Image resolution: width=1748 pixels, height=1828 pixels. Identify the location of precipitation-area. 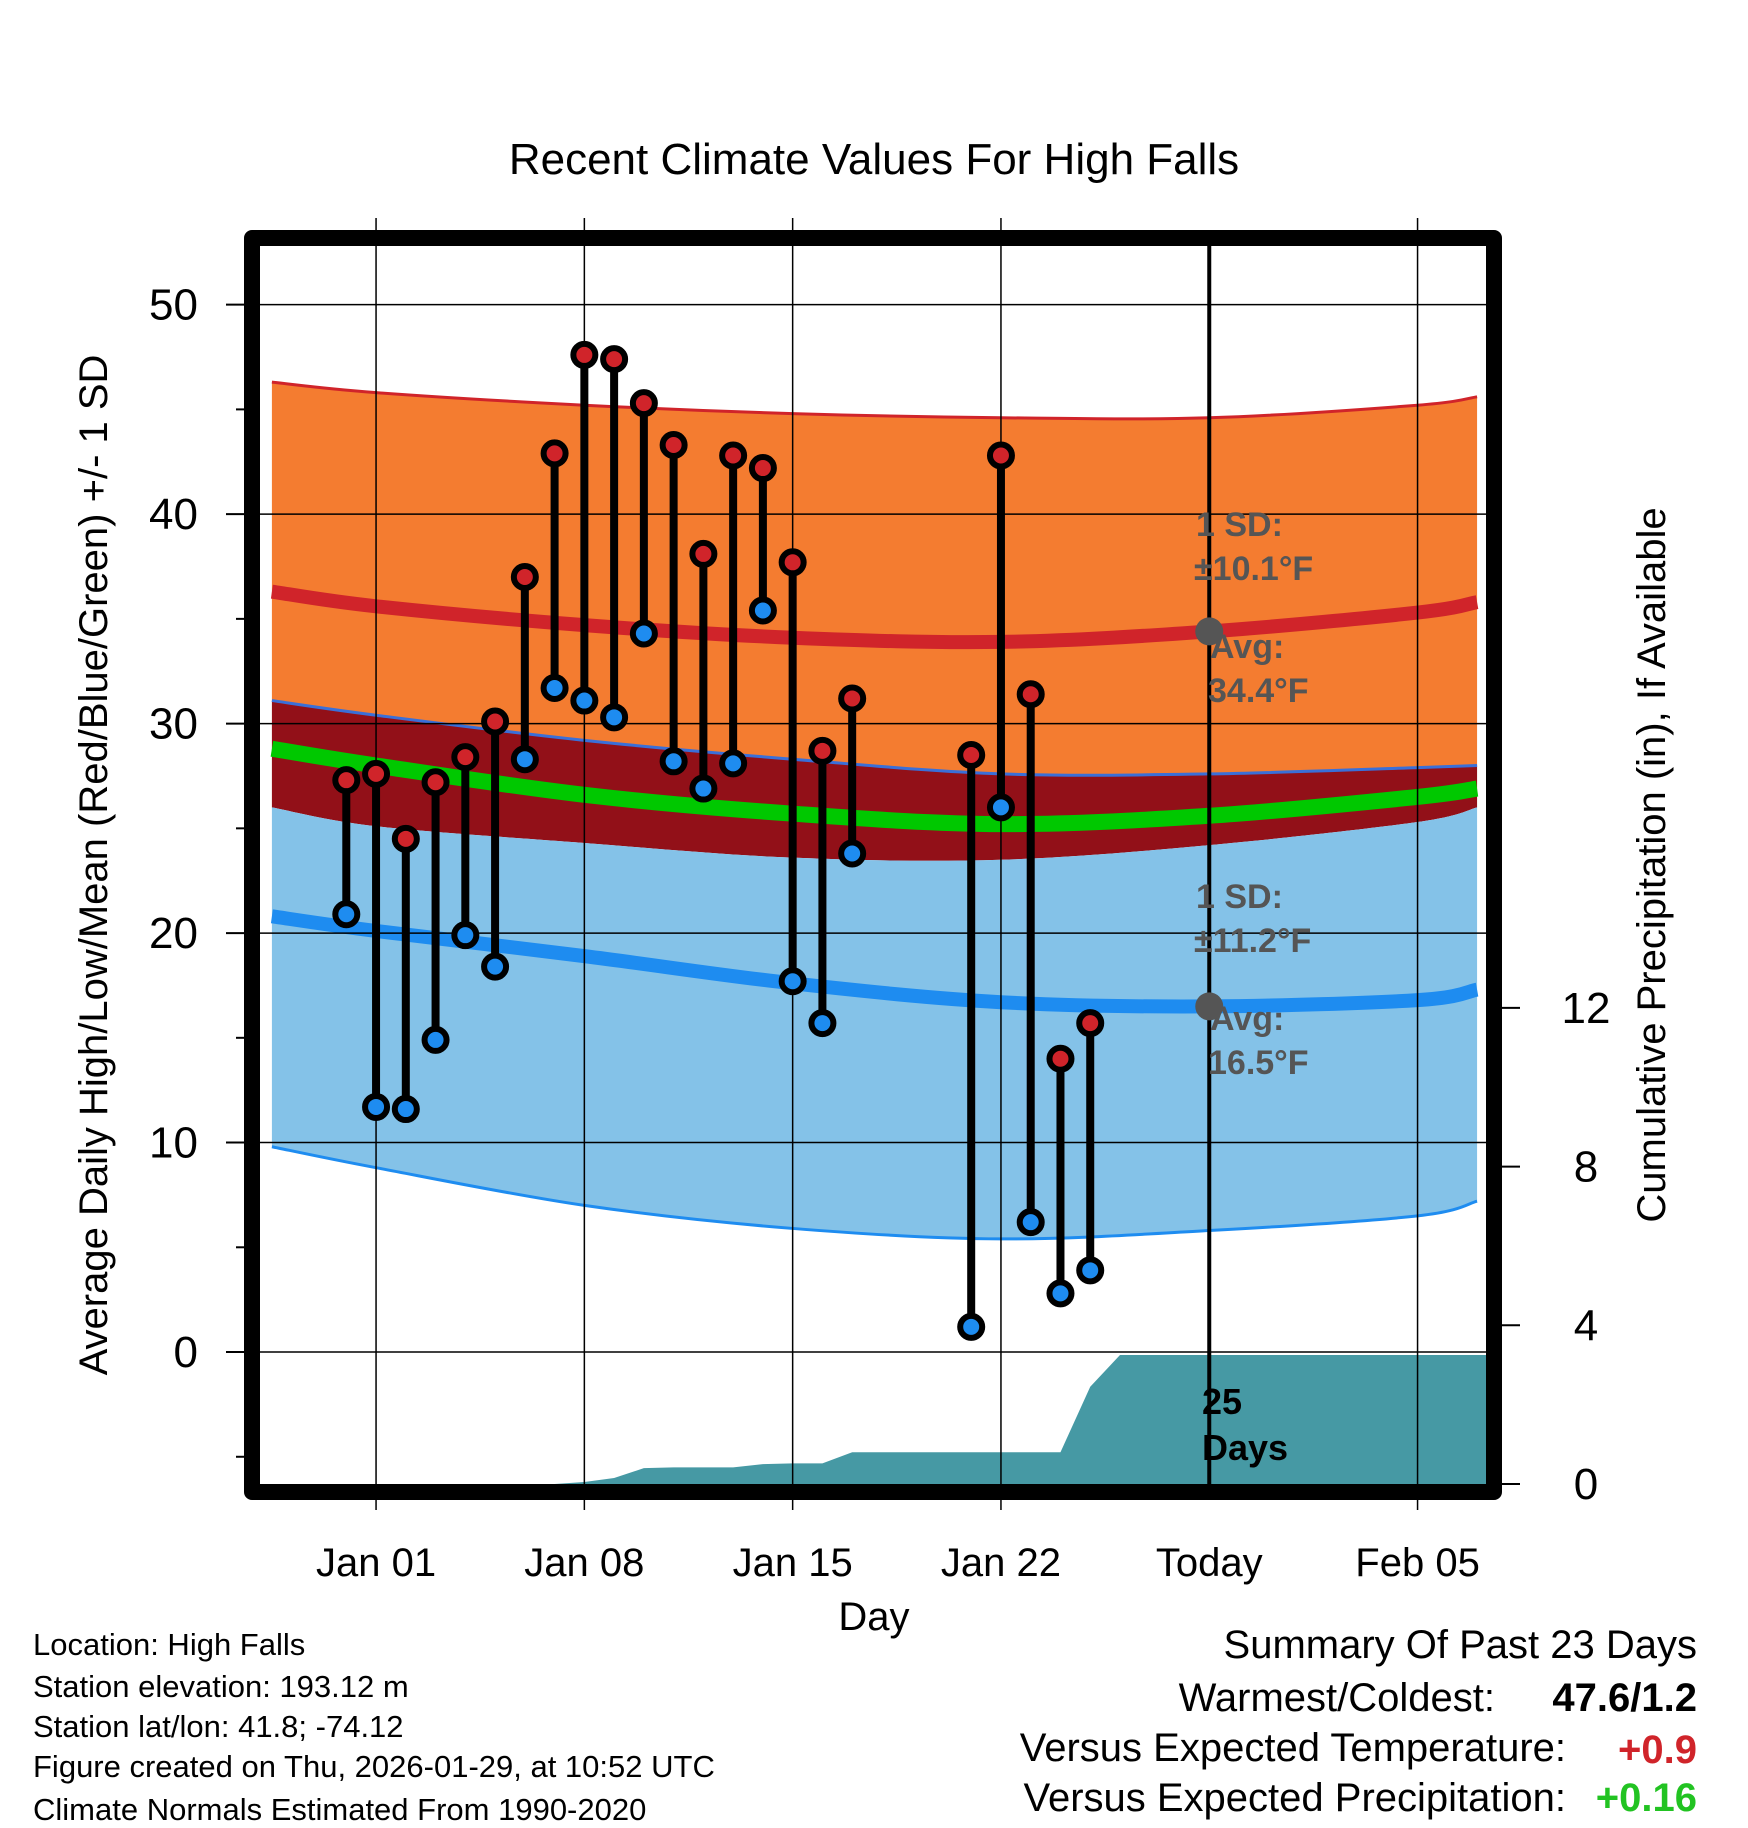
(873, 1419).